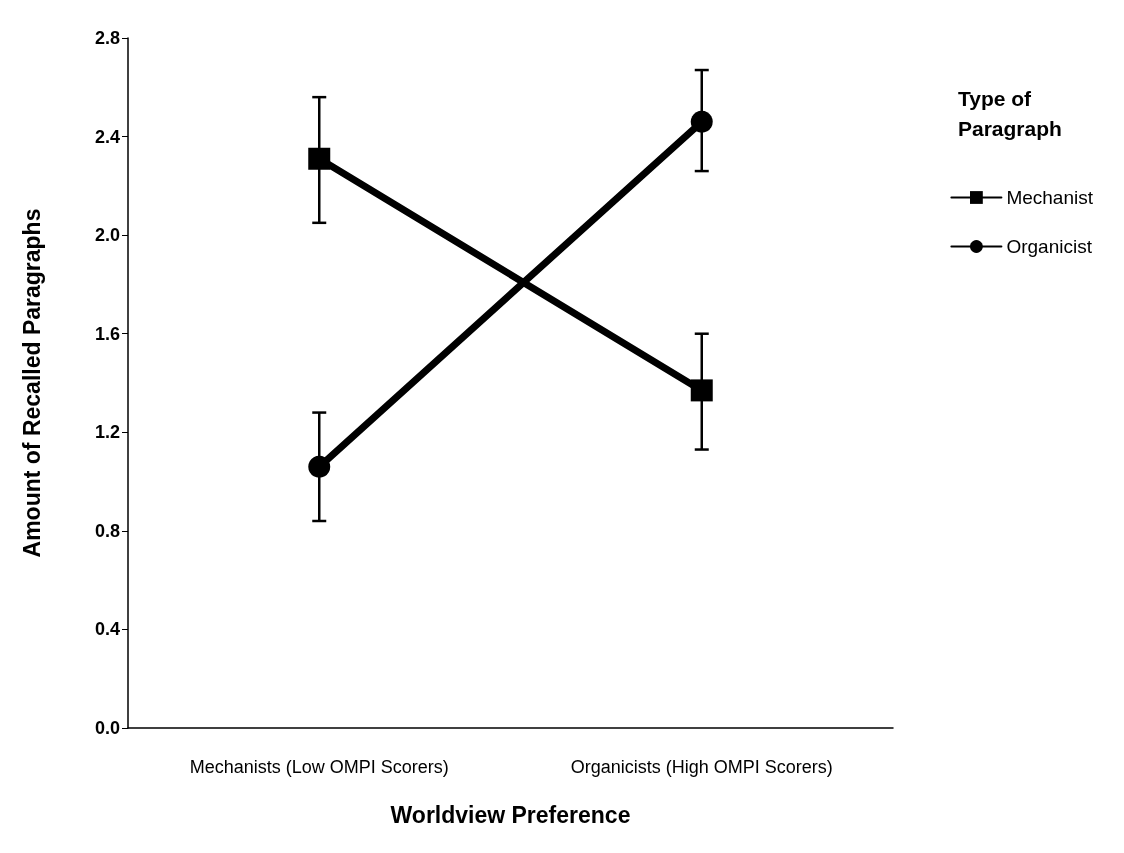 The width and height of the screenshot is (1124, 853). Describe the element at coordinates (1049, 246) in the screenshot. I see `legend-label: Organicist` at that location.